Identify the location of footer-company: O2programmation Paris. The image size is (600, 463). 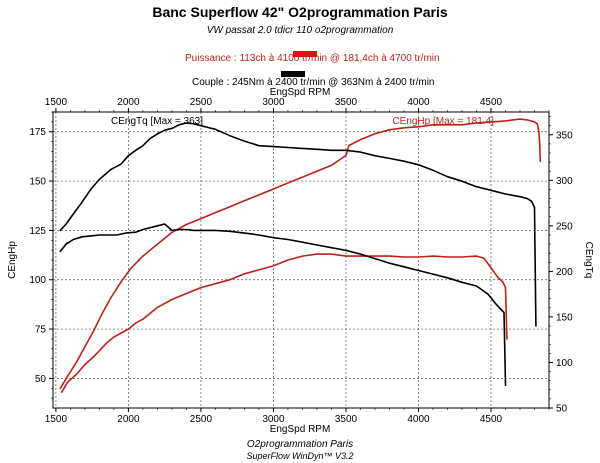
(300, 444).